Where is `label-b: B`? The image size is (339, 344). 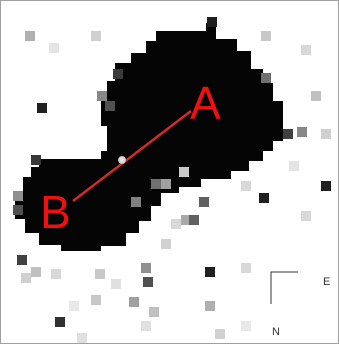
label-b: B is located at coordinates (55, 212).